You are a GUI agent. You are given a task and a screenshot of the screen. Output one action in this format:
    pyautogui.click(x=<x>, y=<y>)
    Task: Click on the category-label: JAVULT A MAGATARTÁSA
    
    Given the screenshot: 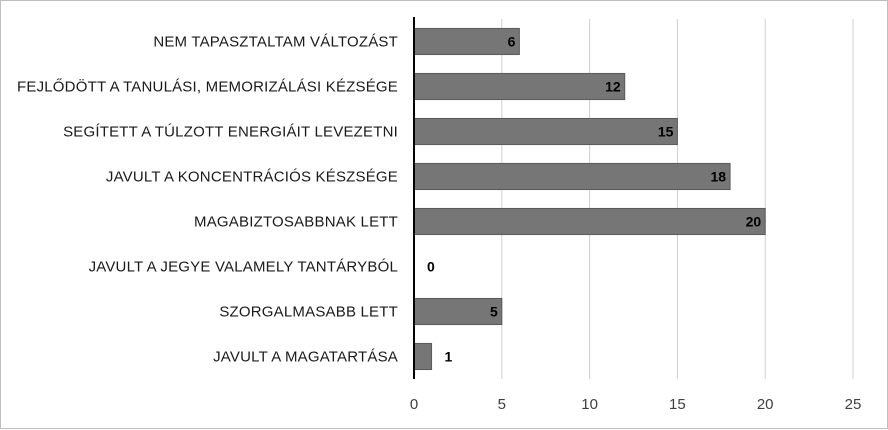 What is the action you would take?
    pyautogui.click(x=305, y=357)
    